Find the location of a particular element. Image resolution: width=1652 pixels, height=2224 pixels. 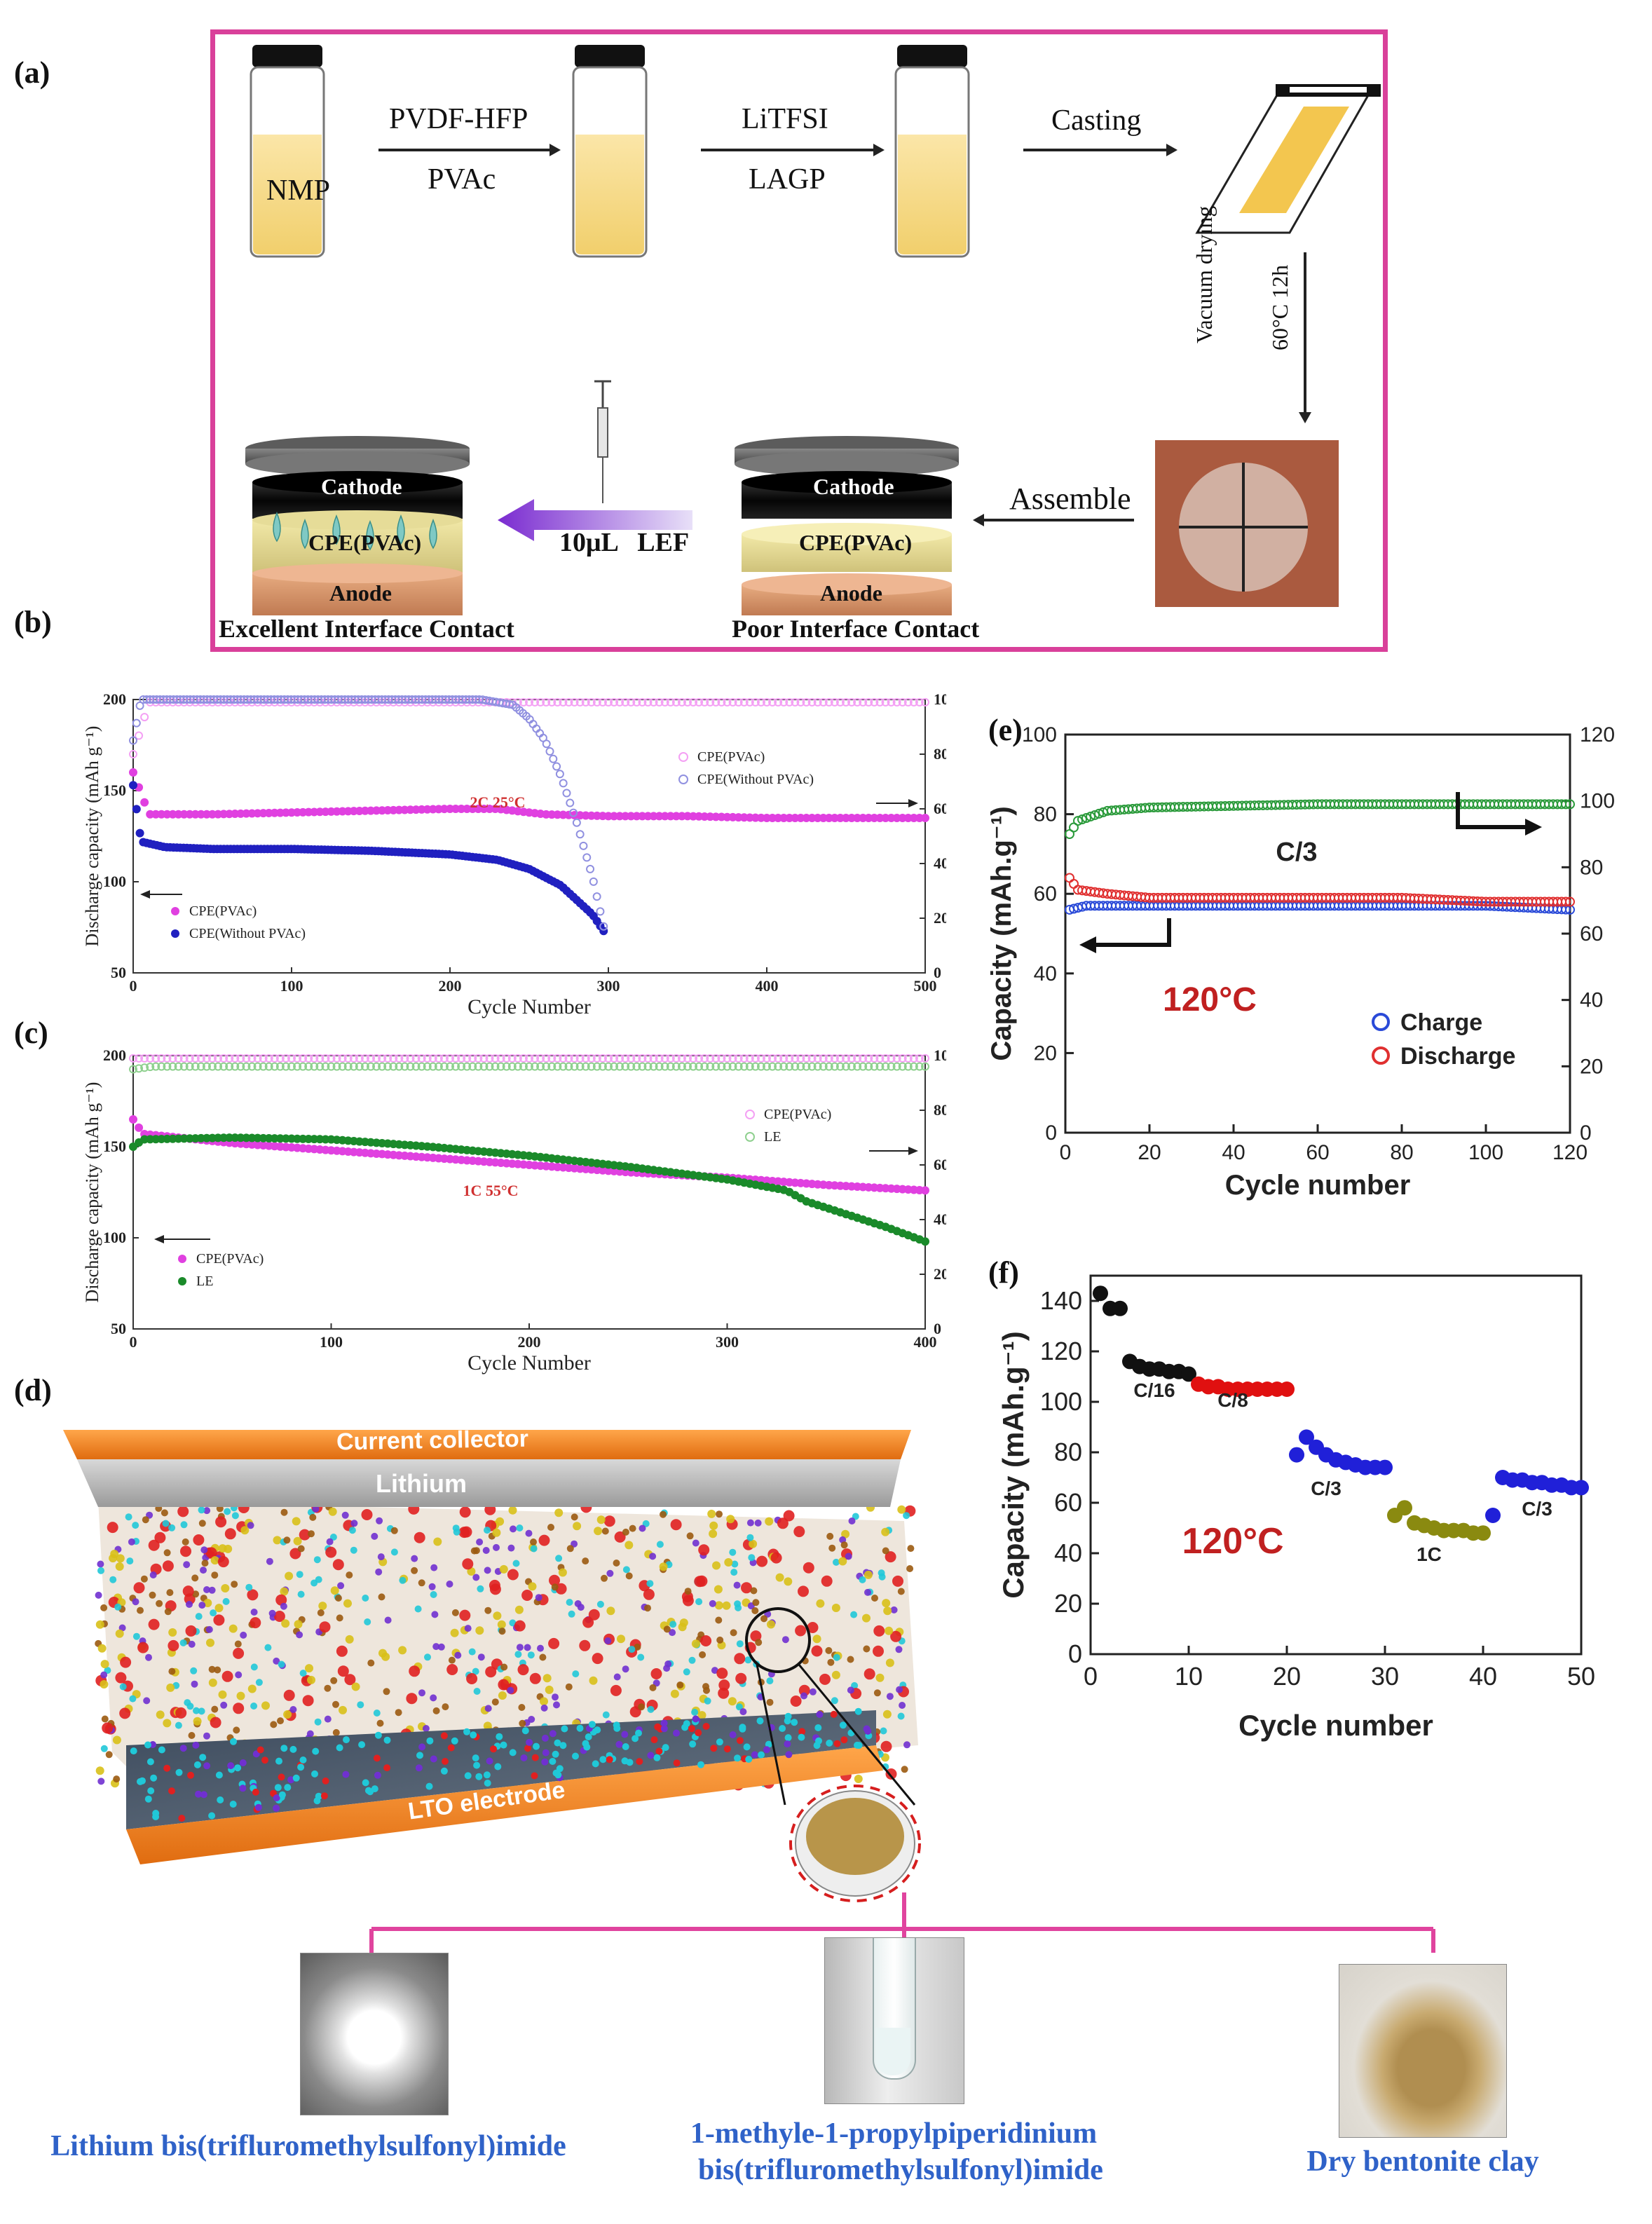

step3-label: Casting is located at coordinates (1096, 121).